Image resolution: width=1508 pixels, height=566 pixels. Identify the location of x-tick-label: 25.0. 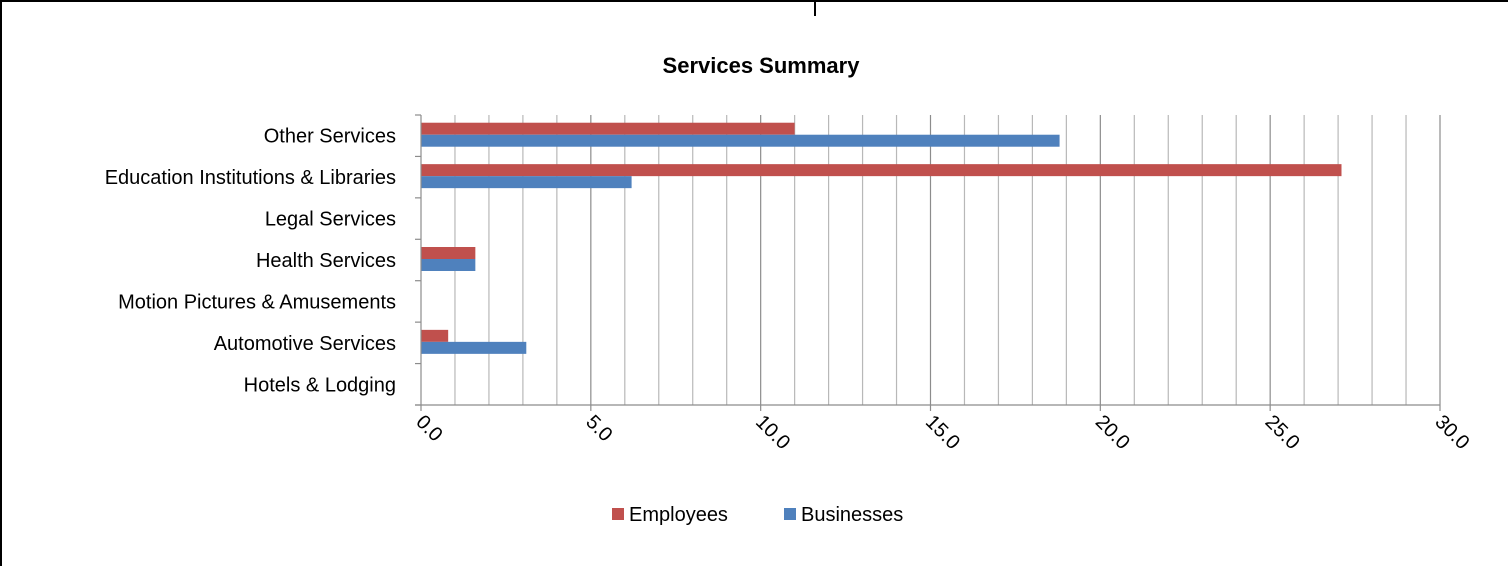
(1282, 432).